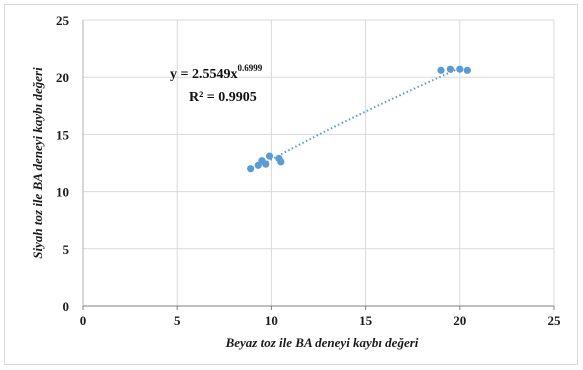 Image resolution: width=583 pixels, height=370 pixels. I want to click on equation-main: y = 2.5549x, so click(203, 74).